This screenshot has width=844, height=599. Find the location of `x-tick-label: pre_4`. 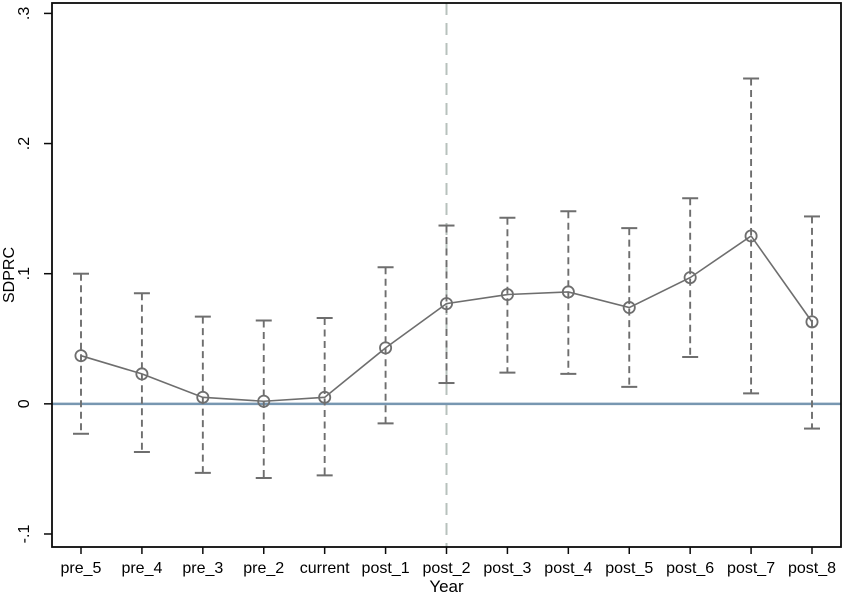

x-tick-label: pre_4 is located at coordinates (141, 568).